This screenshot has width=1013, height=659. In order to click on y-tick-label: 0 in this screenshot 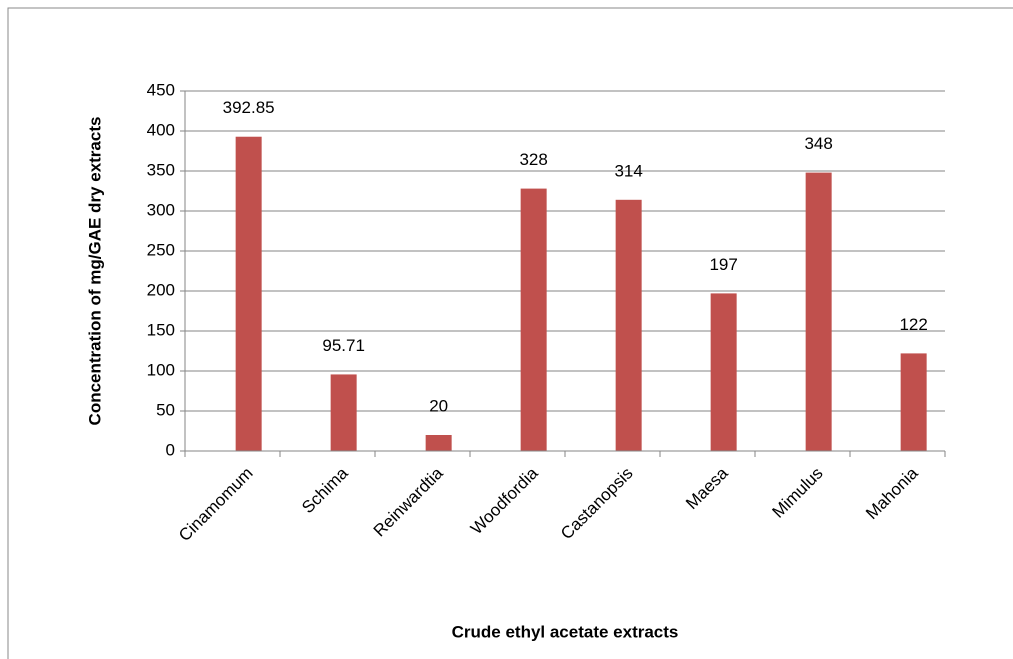, I will do `click(170, 449)`.